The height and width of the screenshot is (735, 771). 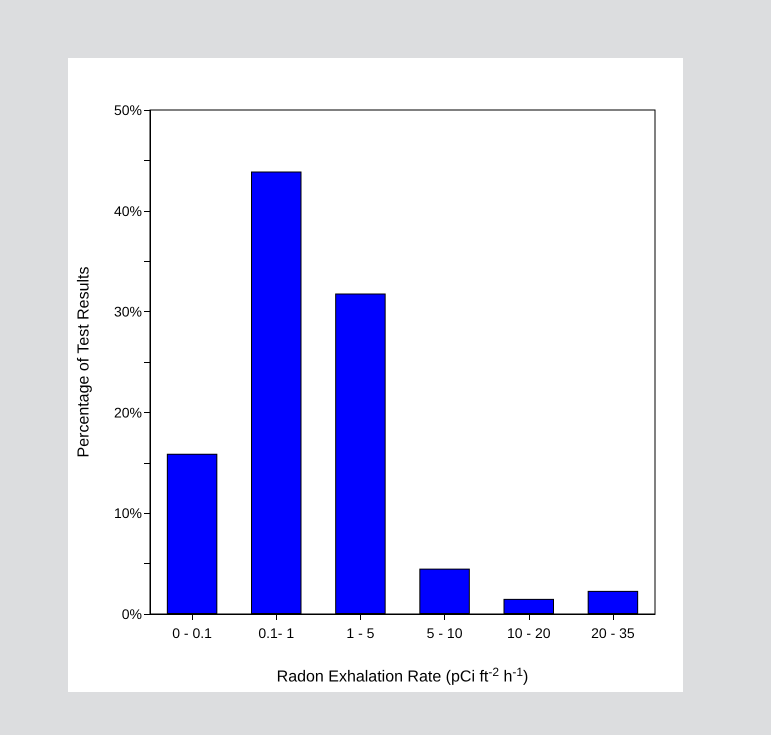 I want to click on x-tick-label: 20 - 35, so click(x=613, y=633).